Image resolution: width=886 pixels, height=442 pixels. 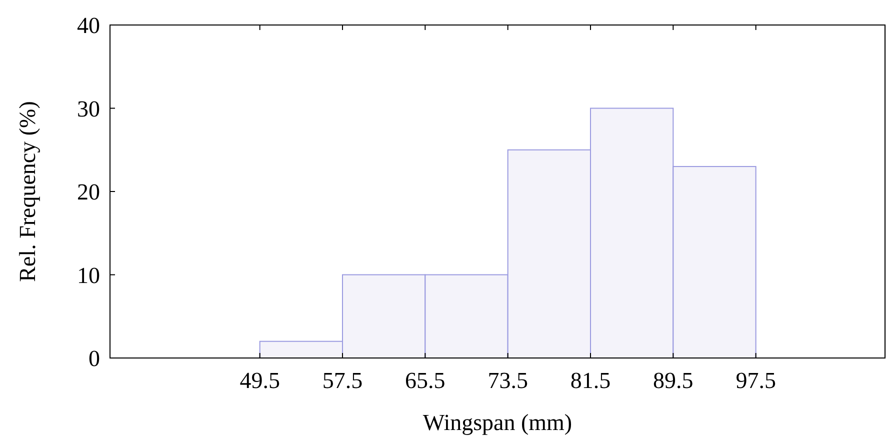 What do you see at coordinates (497, 422) in the screenshot?
I see `x-axis-title: Wingspan (mm)` at bounding box center [497, 422].